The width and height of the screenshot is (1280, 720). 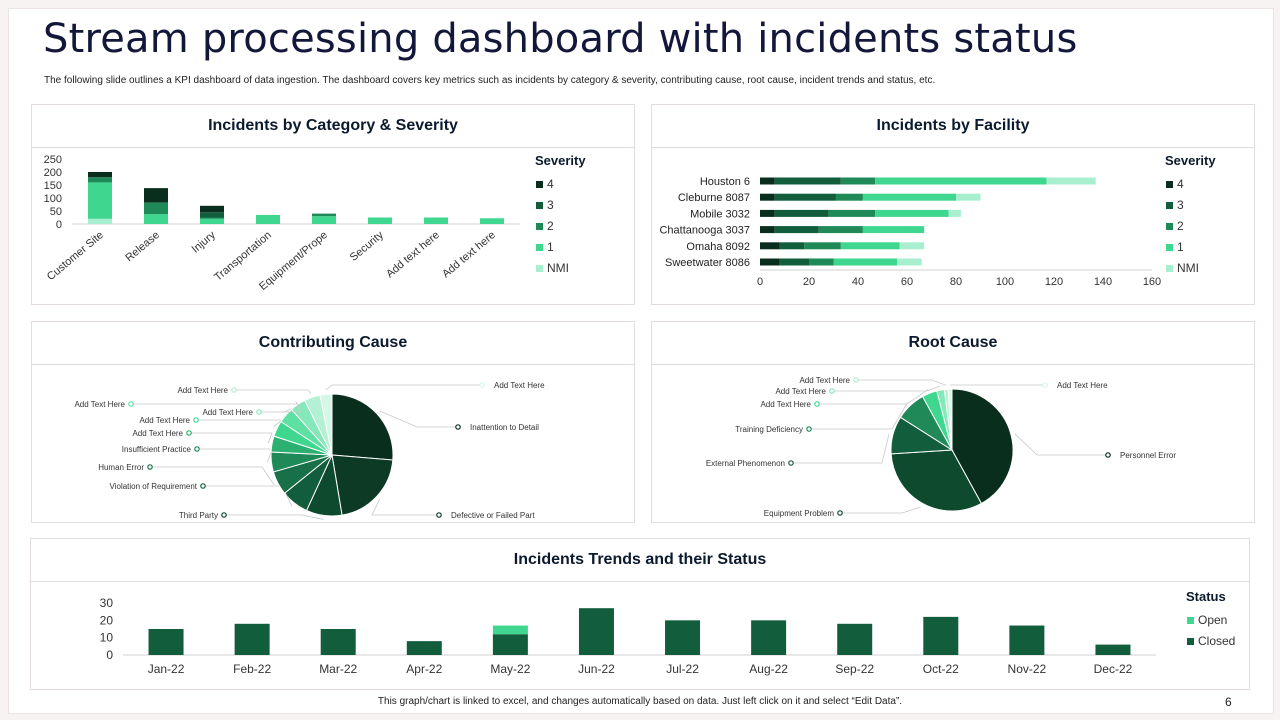 I want to click on legend-label: 3, so click(x=550, y=205).